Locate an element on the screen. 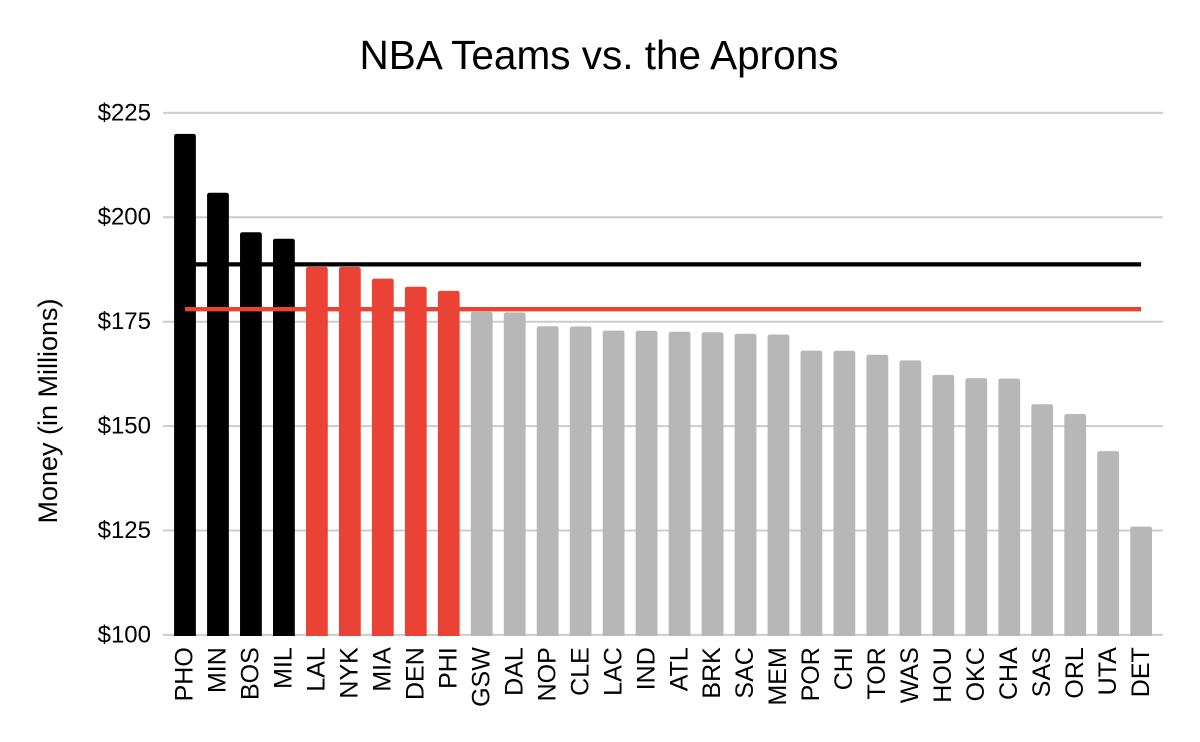 The height and width of the screenshot is (742, 1200). svg-text: $125 is located at coordinates (124, 530).